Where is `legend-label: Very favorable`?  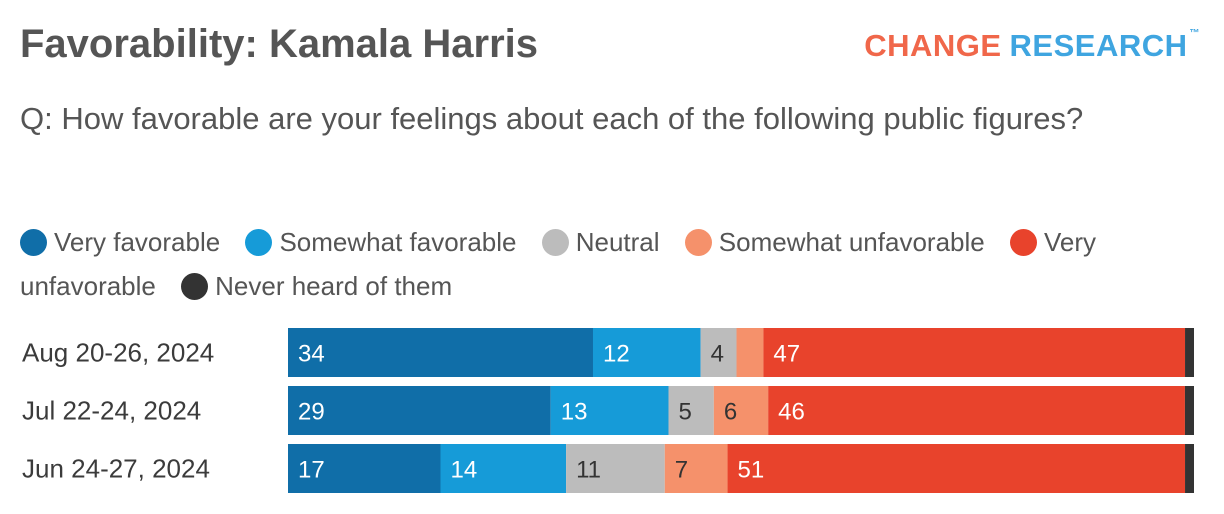
legend-label: Very favorable is located at coordinates (137, 242).